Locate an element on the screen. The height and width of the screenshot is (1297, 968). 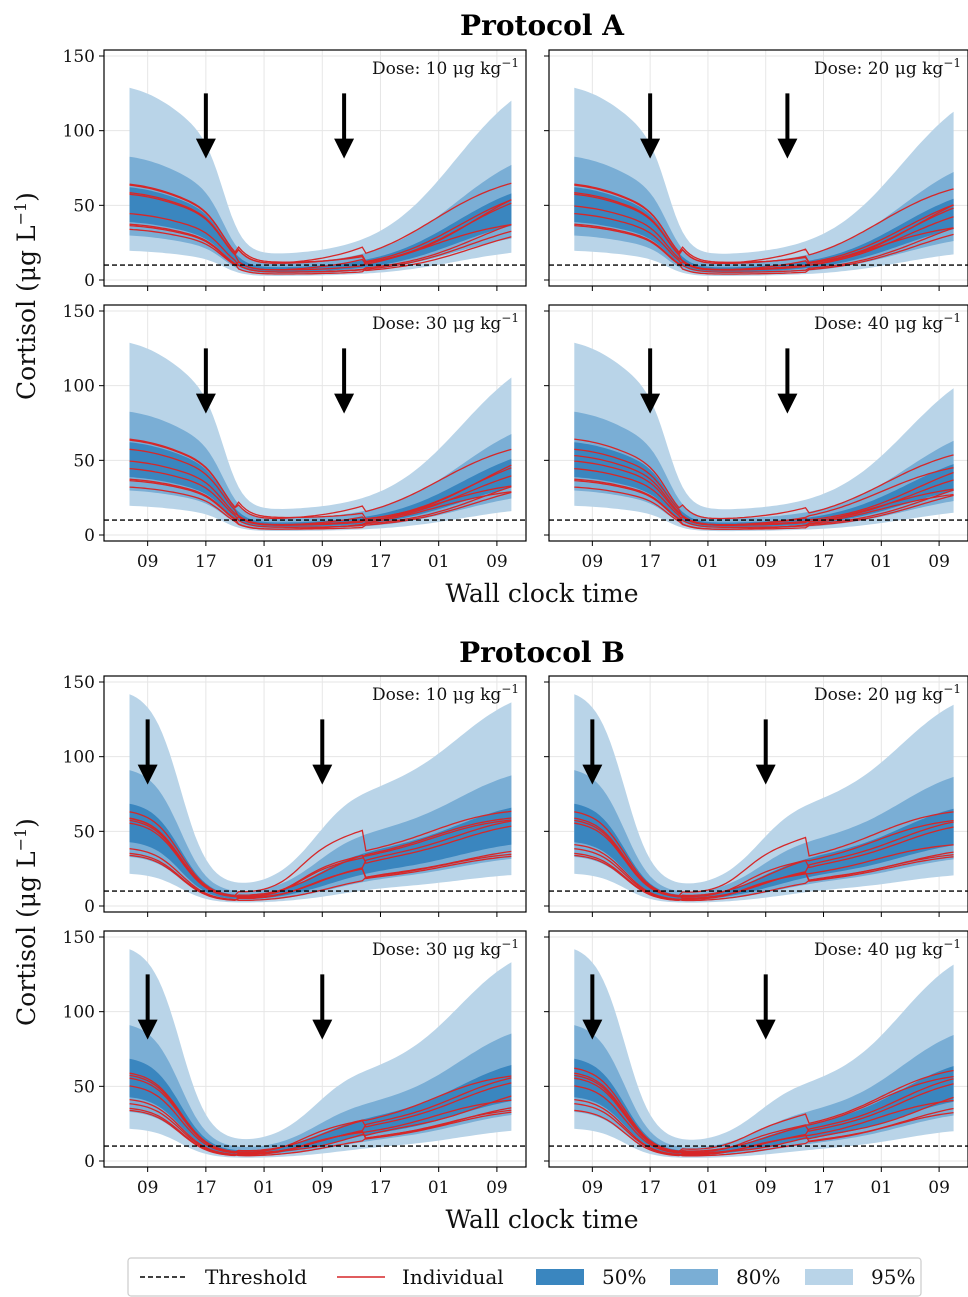
ylabel-protocol-b: Cortisol (μg L−1) is located at coordinates (26, 922).